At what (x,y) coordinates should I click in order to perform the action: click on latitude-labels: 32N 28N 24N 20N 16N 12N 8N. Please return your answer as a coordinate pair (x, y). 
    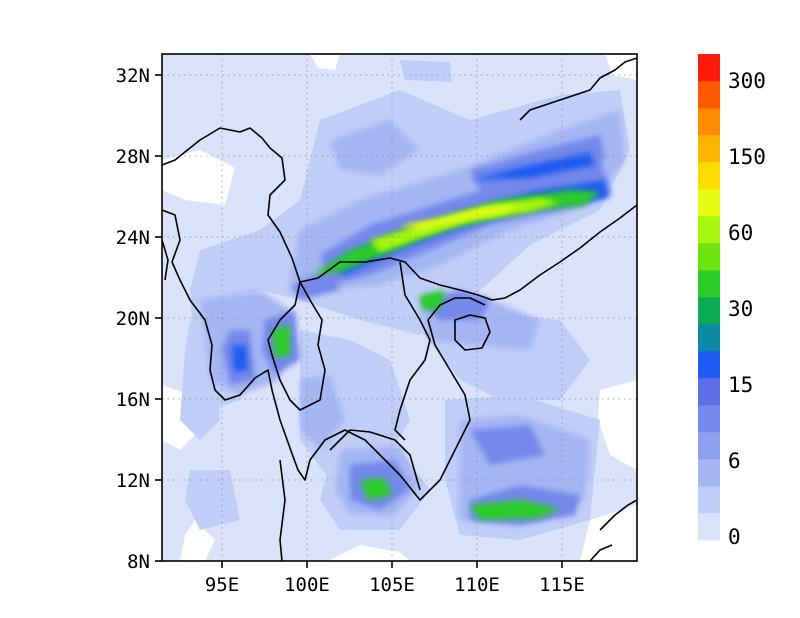
    Looking at the image, I should click on (133, 319).